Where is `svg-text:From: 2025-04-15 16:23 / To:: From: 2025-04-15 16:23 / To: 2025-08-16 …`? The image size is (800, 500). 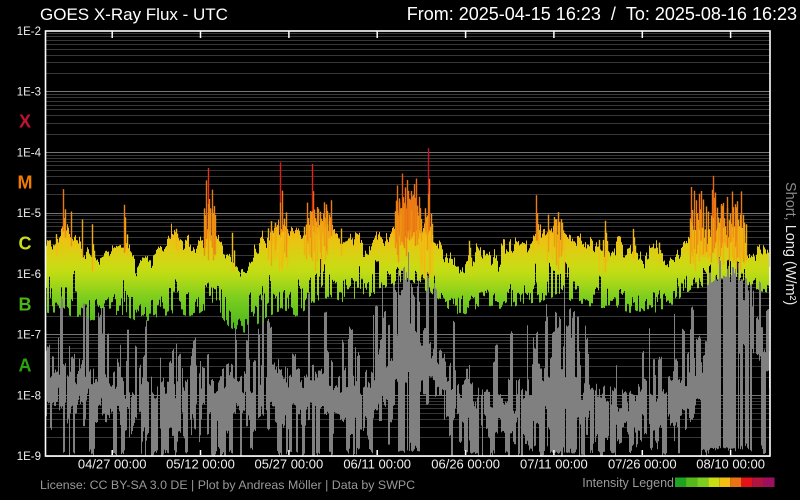 svg-text:From: 2025-04-15 16:23 / To:: From: 2025-04-15 16:23 / To: 2025-08-16 … is located at coordinates (602, 14).